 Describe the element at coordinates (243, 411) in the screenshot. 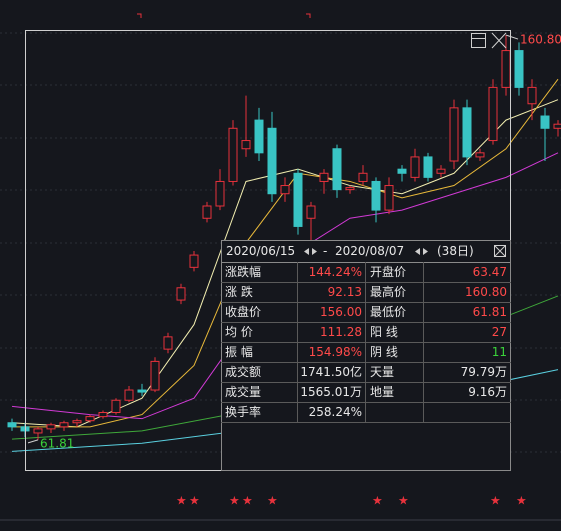

I see `stat-label: 换手率` at that location.